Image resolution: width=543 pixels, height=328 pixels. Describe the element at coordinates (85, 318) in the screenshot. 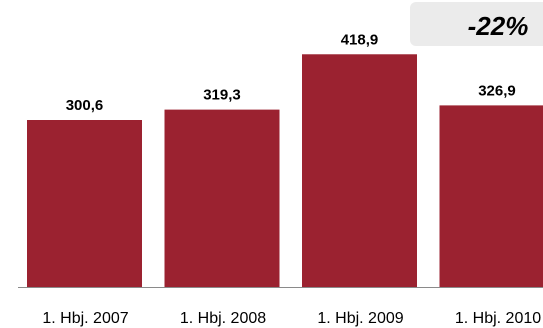

I see `category-label-1: 1. Hbj. 2007` at that location.